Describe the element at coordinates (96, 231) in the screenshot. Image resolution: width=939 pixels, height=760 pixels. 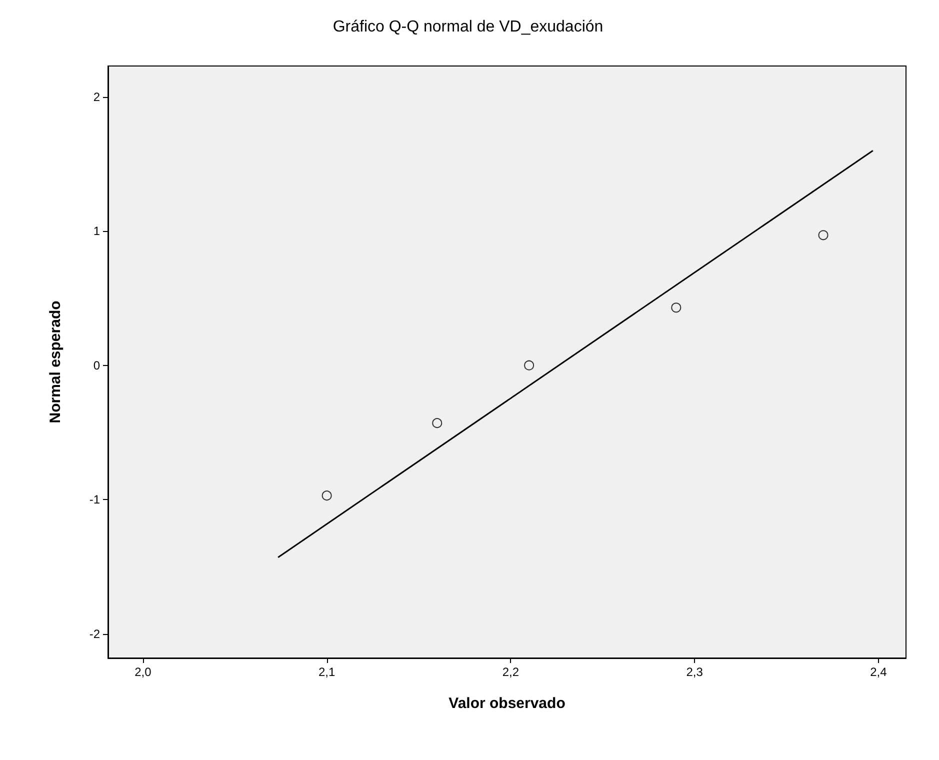
I see `y-tick-label: 1` at that location.